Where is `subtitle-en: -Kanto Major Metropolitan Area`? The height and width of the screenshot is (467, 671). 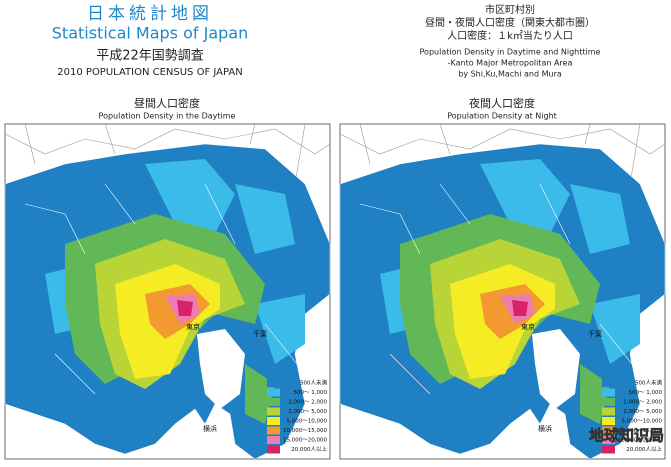
subtitle-en: -Kanto Major Metropolitan Area is located at coordinates (510, 63).